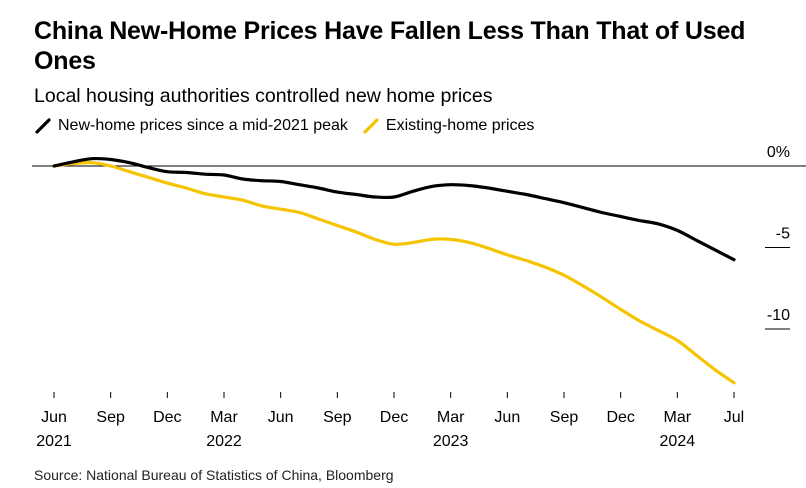  I want to click on y-tick-label: 0%, so click(778, 152).